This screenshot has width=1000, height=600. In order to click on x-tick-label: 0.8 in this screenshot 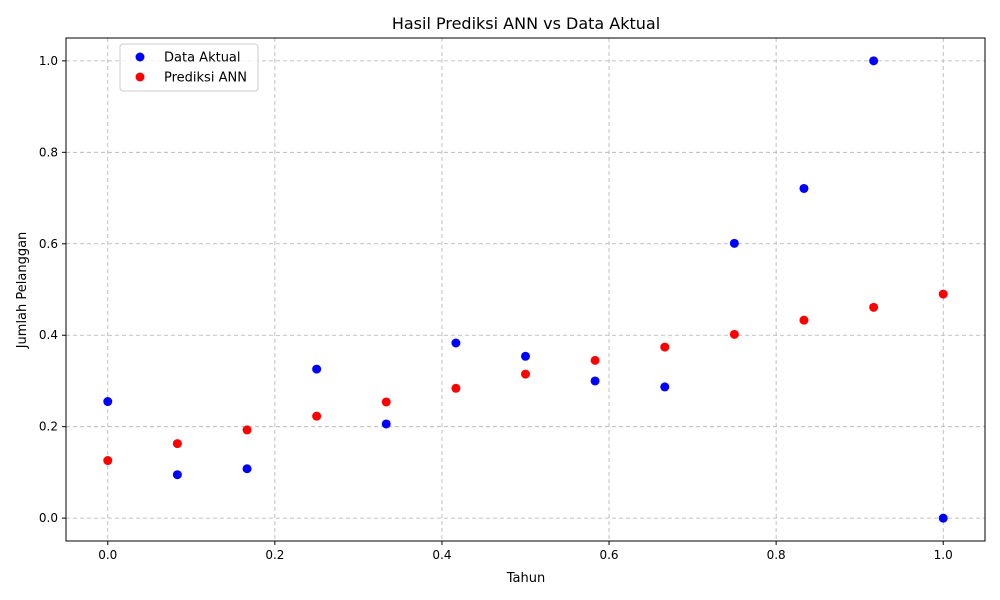, I will do `click(776, 555)`.